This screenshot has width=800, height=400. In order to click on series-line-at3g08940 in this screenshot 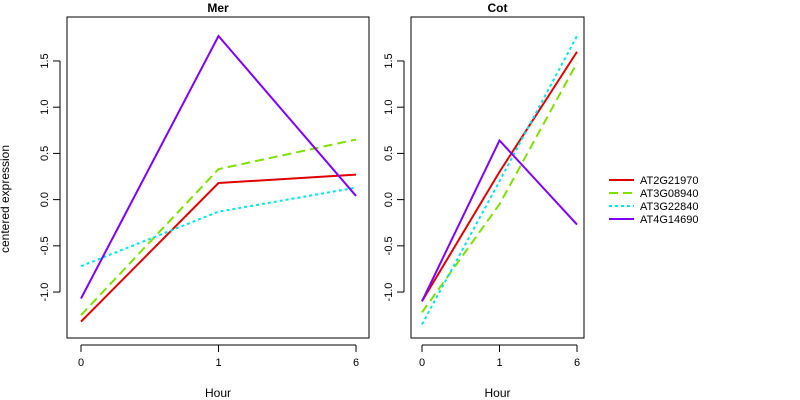, I will do `click(499, 187)`.